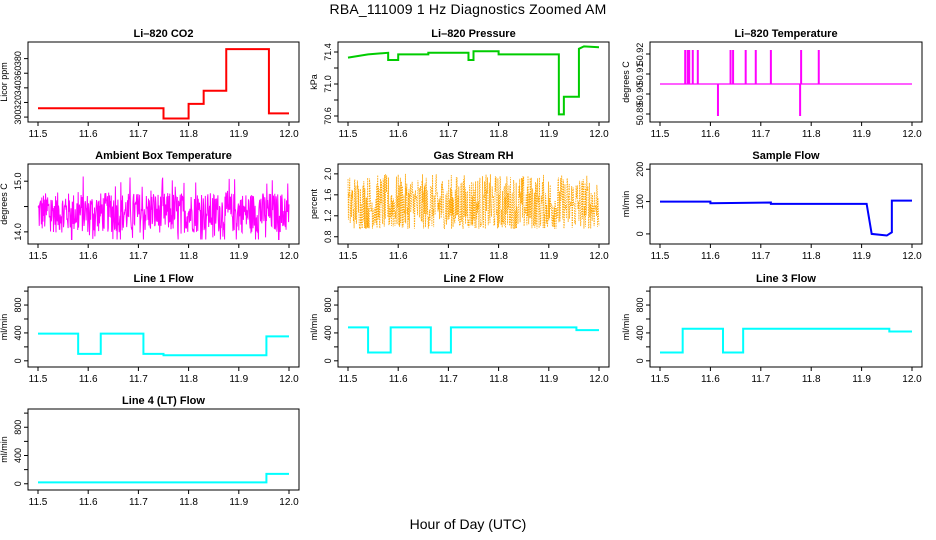  I want to click on y-tick-label: 50.90, so click(640, 94).